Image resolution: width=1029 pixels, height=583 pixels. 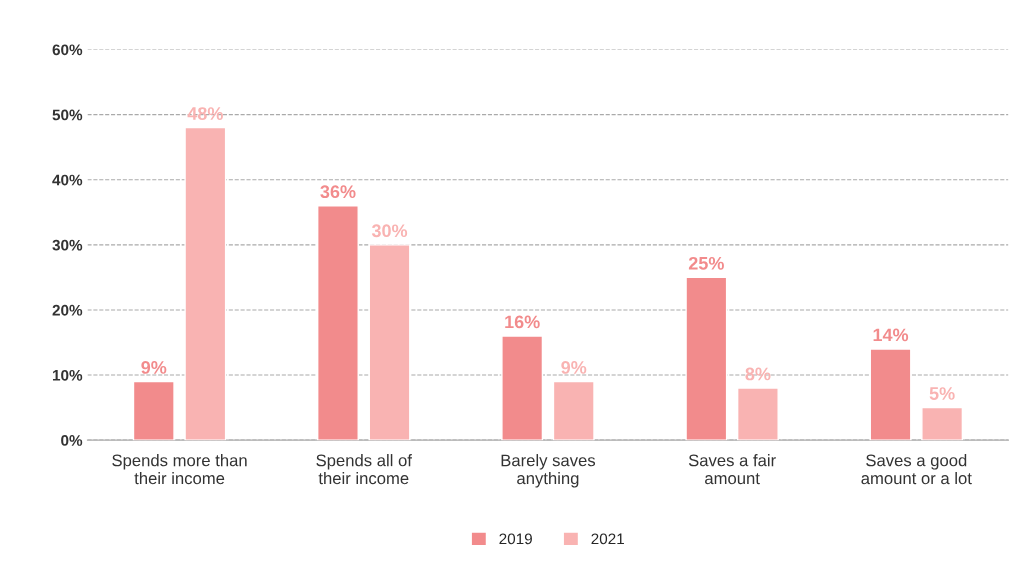 What do you see at coordinates (338, 192) in the screenshot?
I see `data-label: 36%` at bounding box center [338, 192].